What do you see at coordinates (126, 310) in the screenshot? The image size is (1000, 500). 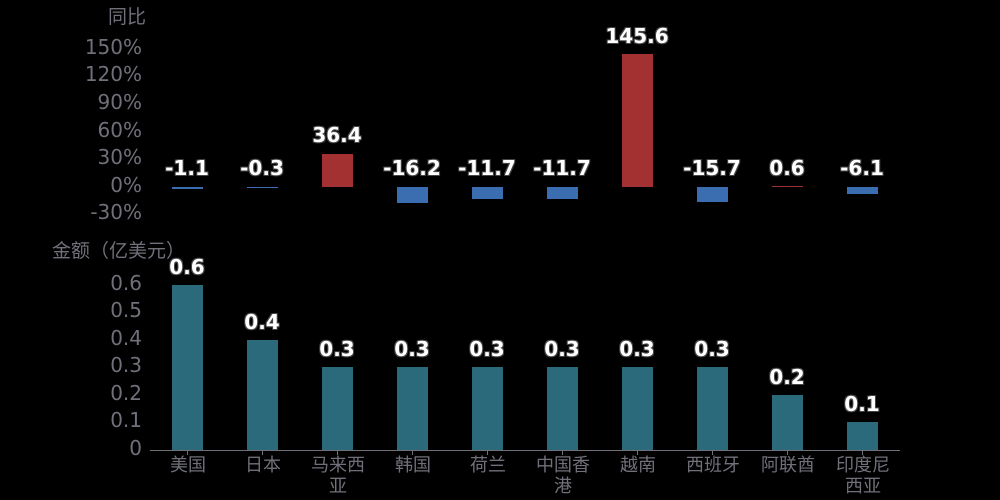 I see `bottom-ytick: 0.5` at bounding box center [126, 310].